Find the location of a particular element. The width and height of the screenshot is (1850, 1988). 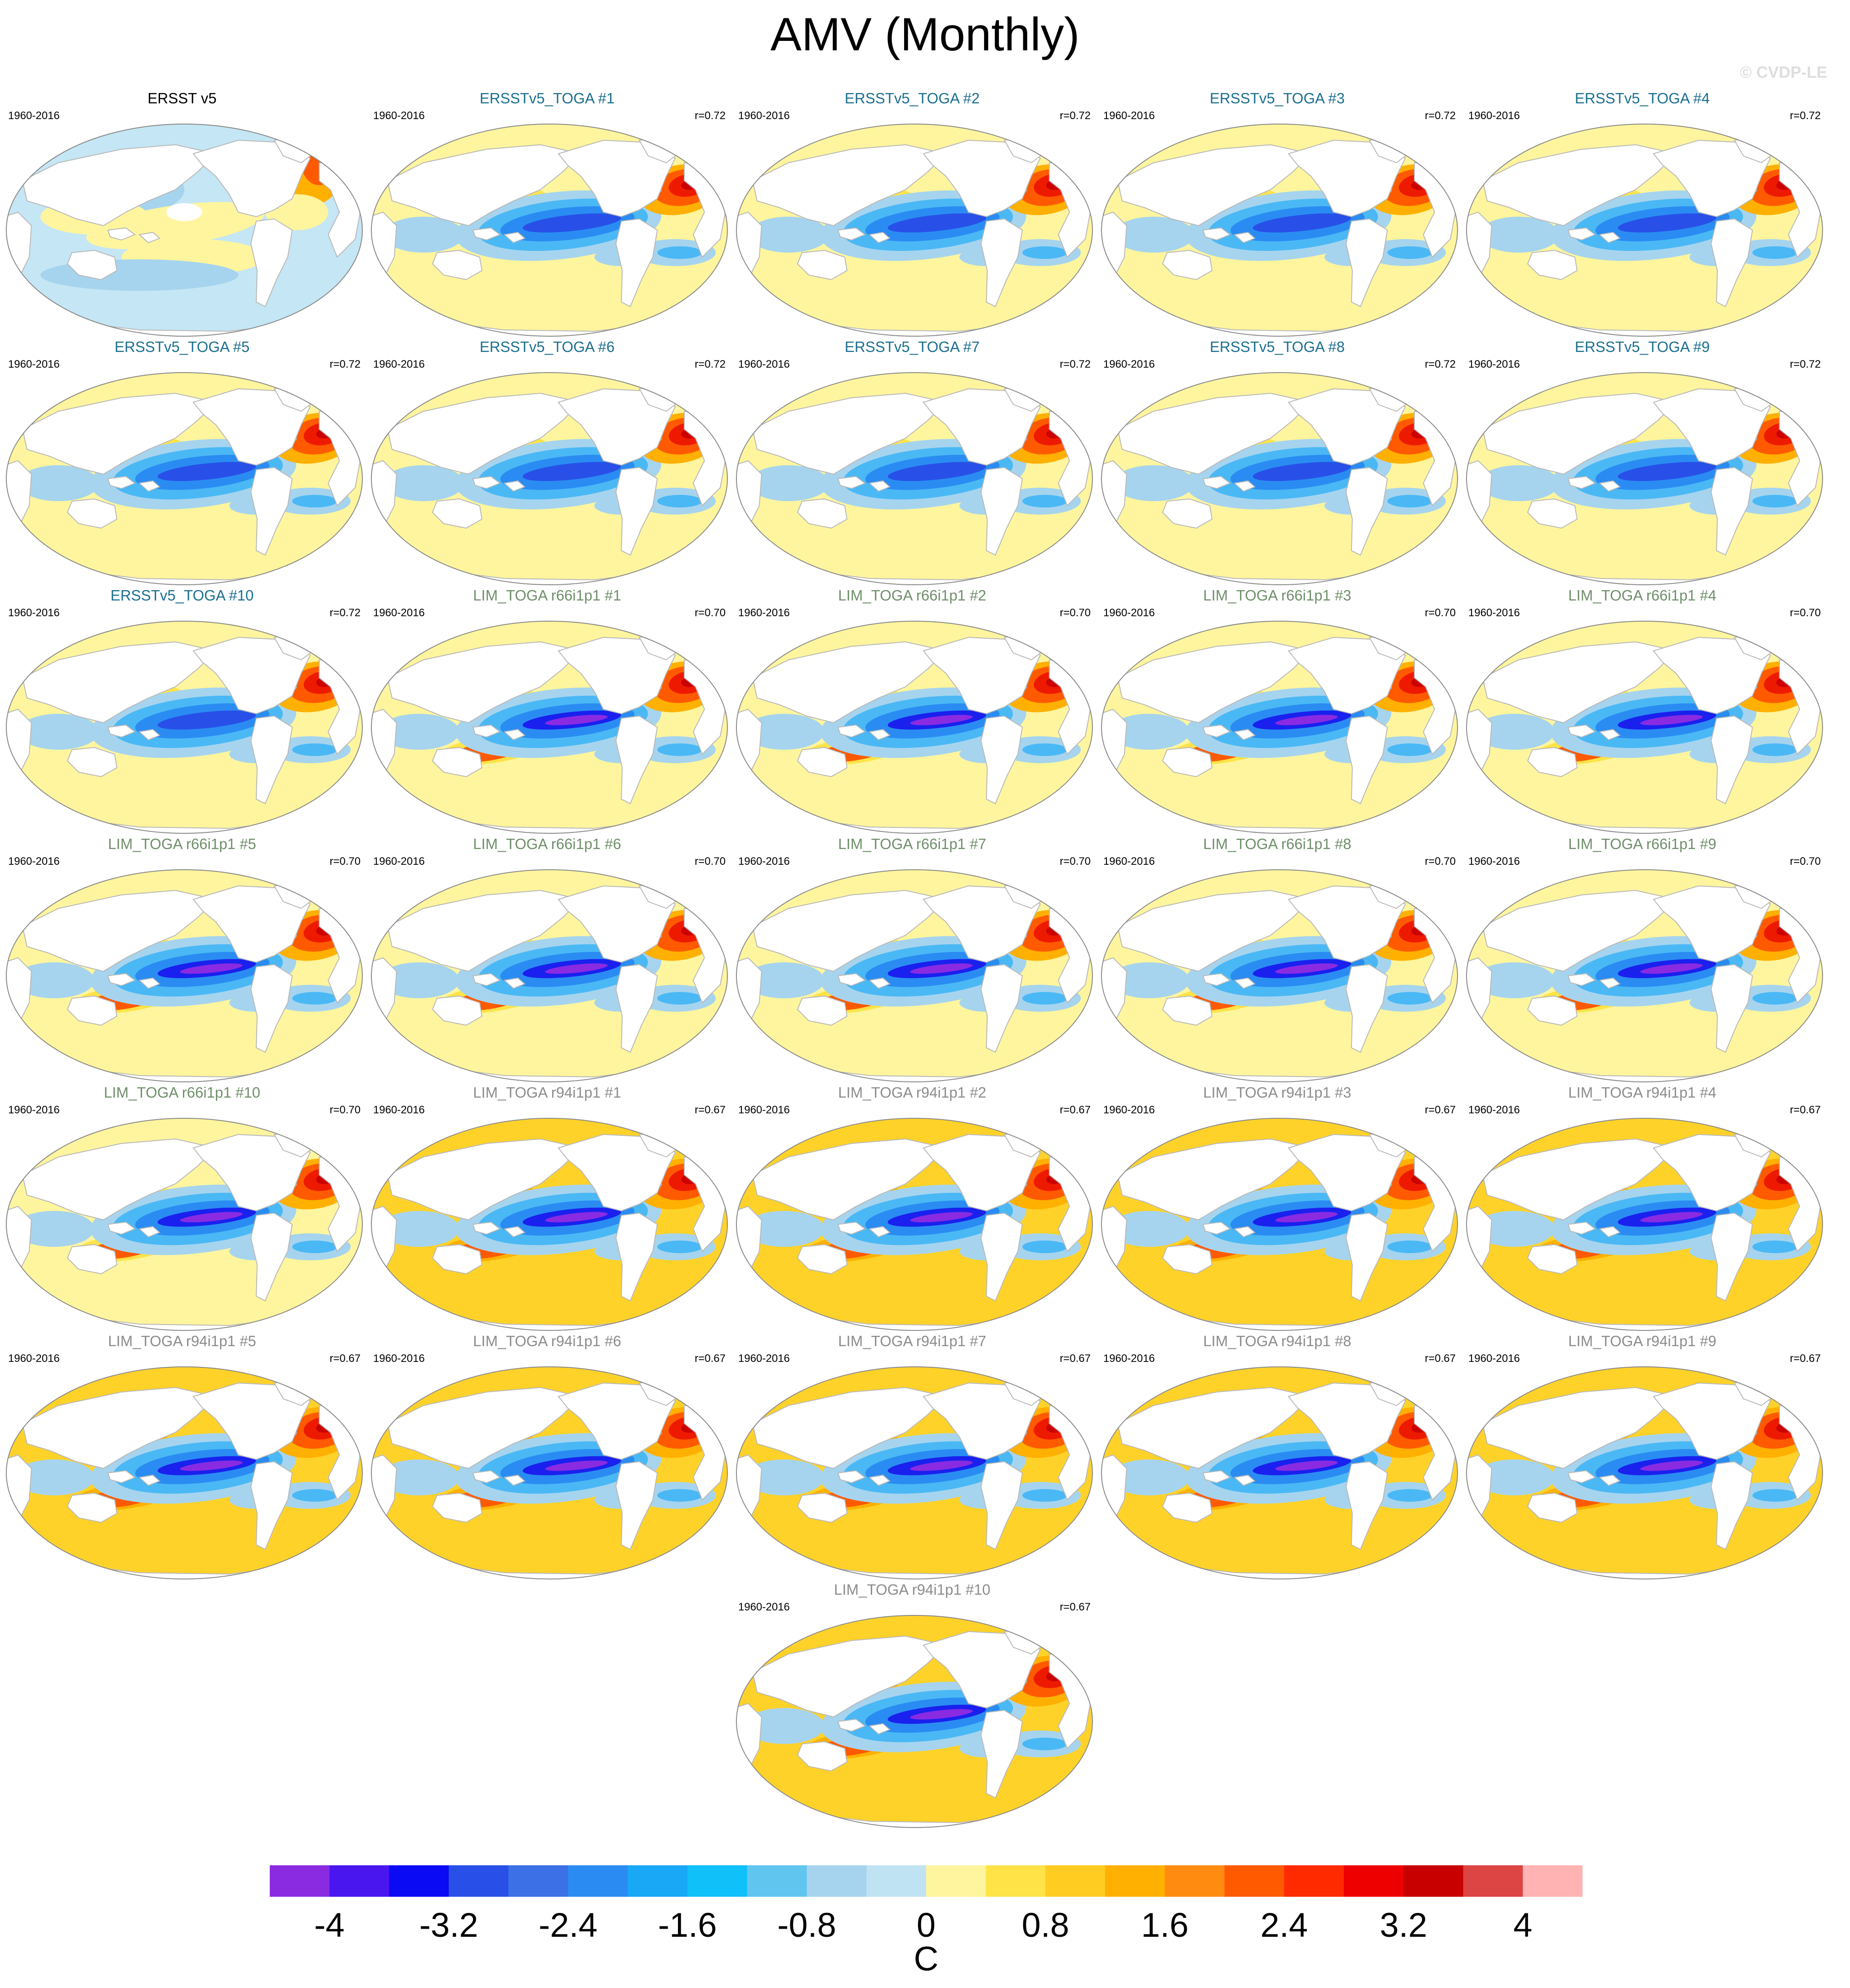

panel-title: ERSSTv5_TOGA #1 is located at coordinates (547, 98).